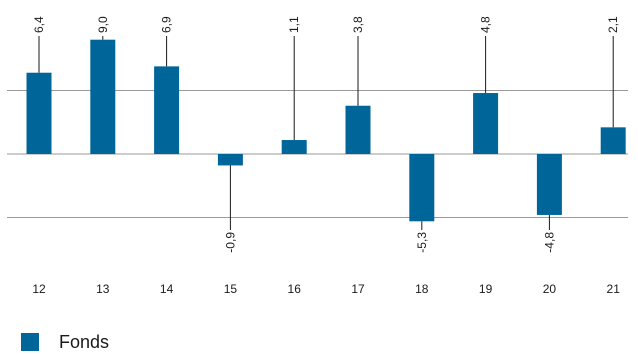 This screenshot has height=355, width=638. What do you see at coordinates (103, 289) in the screenshot?
I see `x-tick-label: 13` at bounding box center [103, 289].